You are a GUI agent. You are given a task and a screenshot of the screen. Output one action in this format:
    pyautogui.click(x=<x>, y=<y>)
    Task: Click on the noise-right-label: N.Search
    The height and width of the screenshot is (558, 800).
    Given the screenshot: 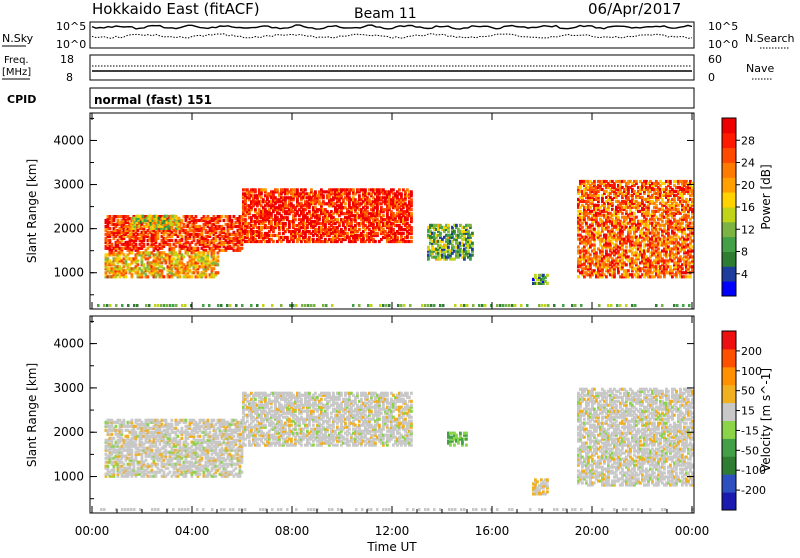 What is the action you would take?
    pyautogui.click(x=770, y=38)
    